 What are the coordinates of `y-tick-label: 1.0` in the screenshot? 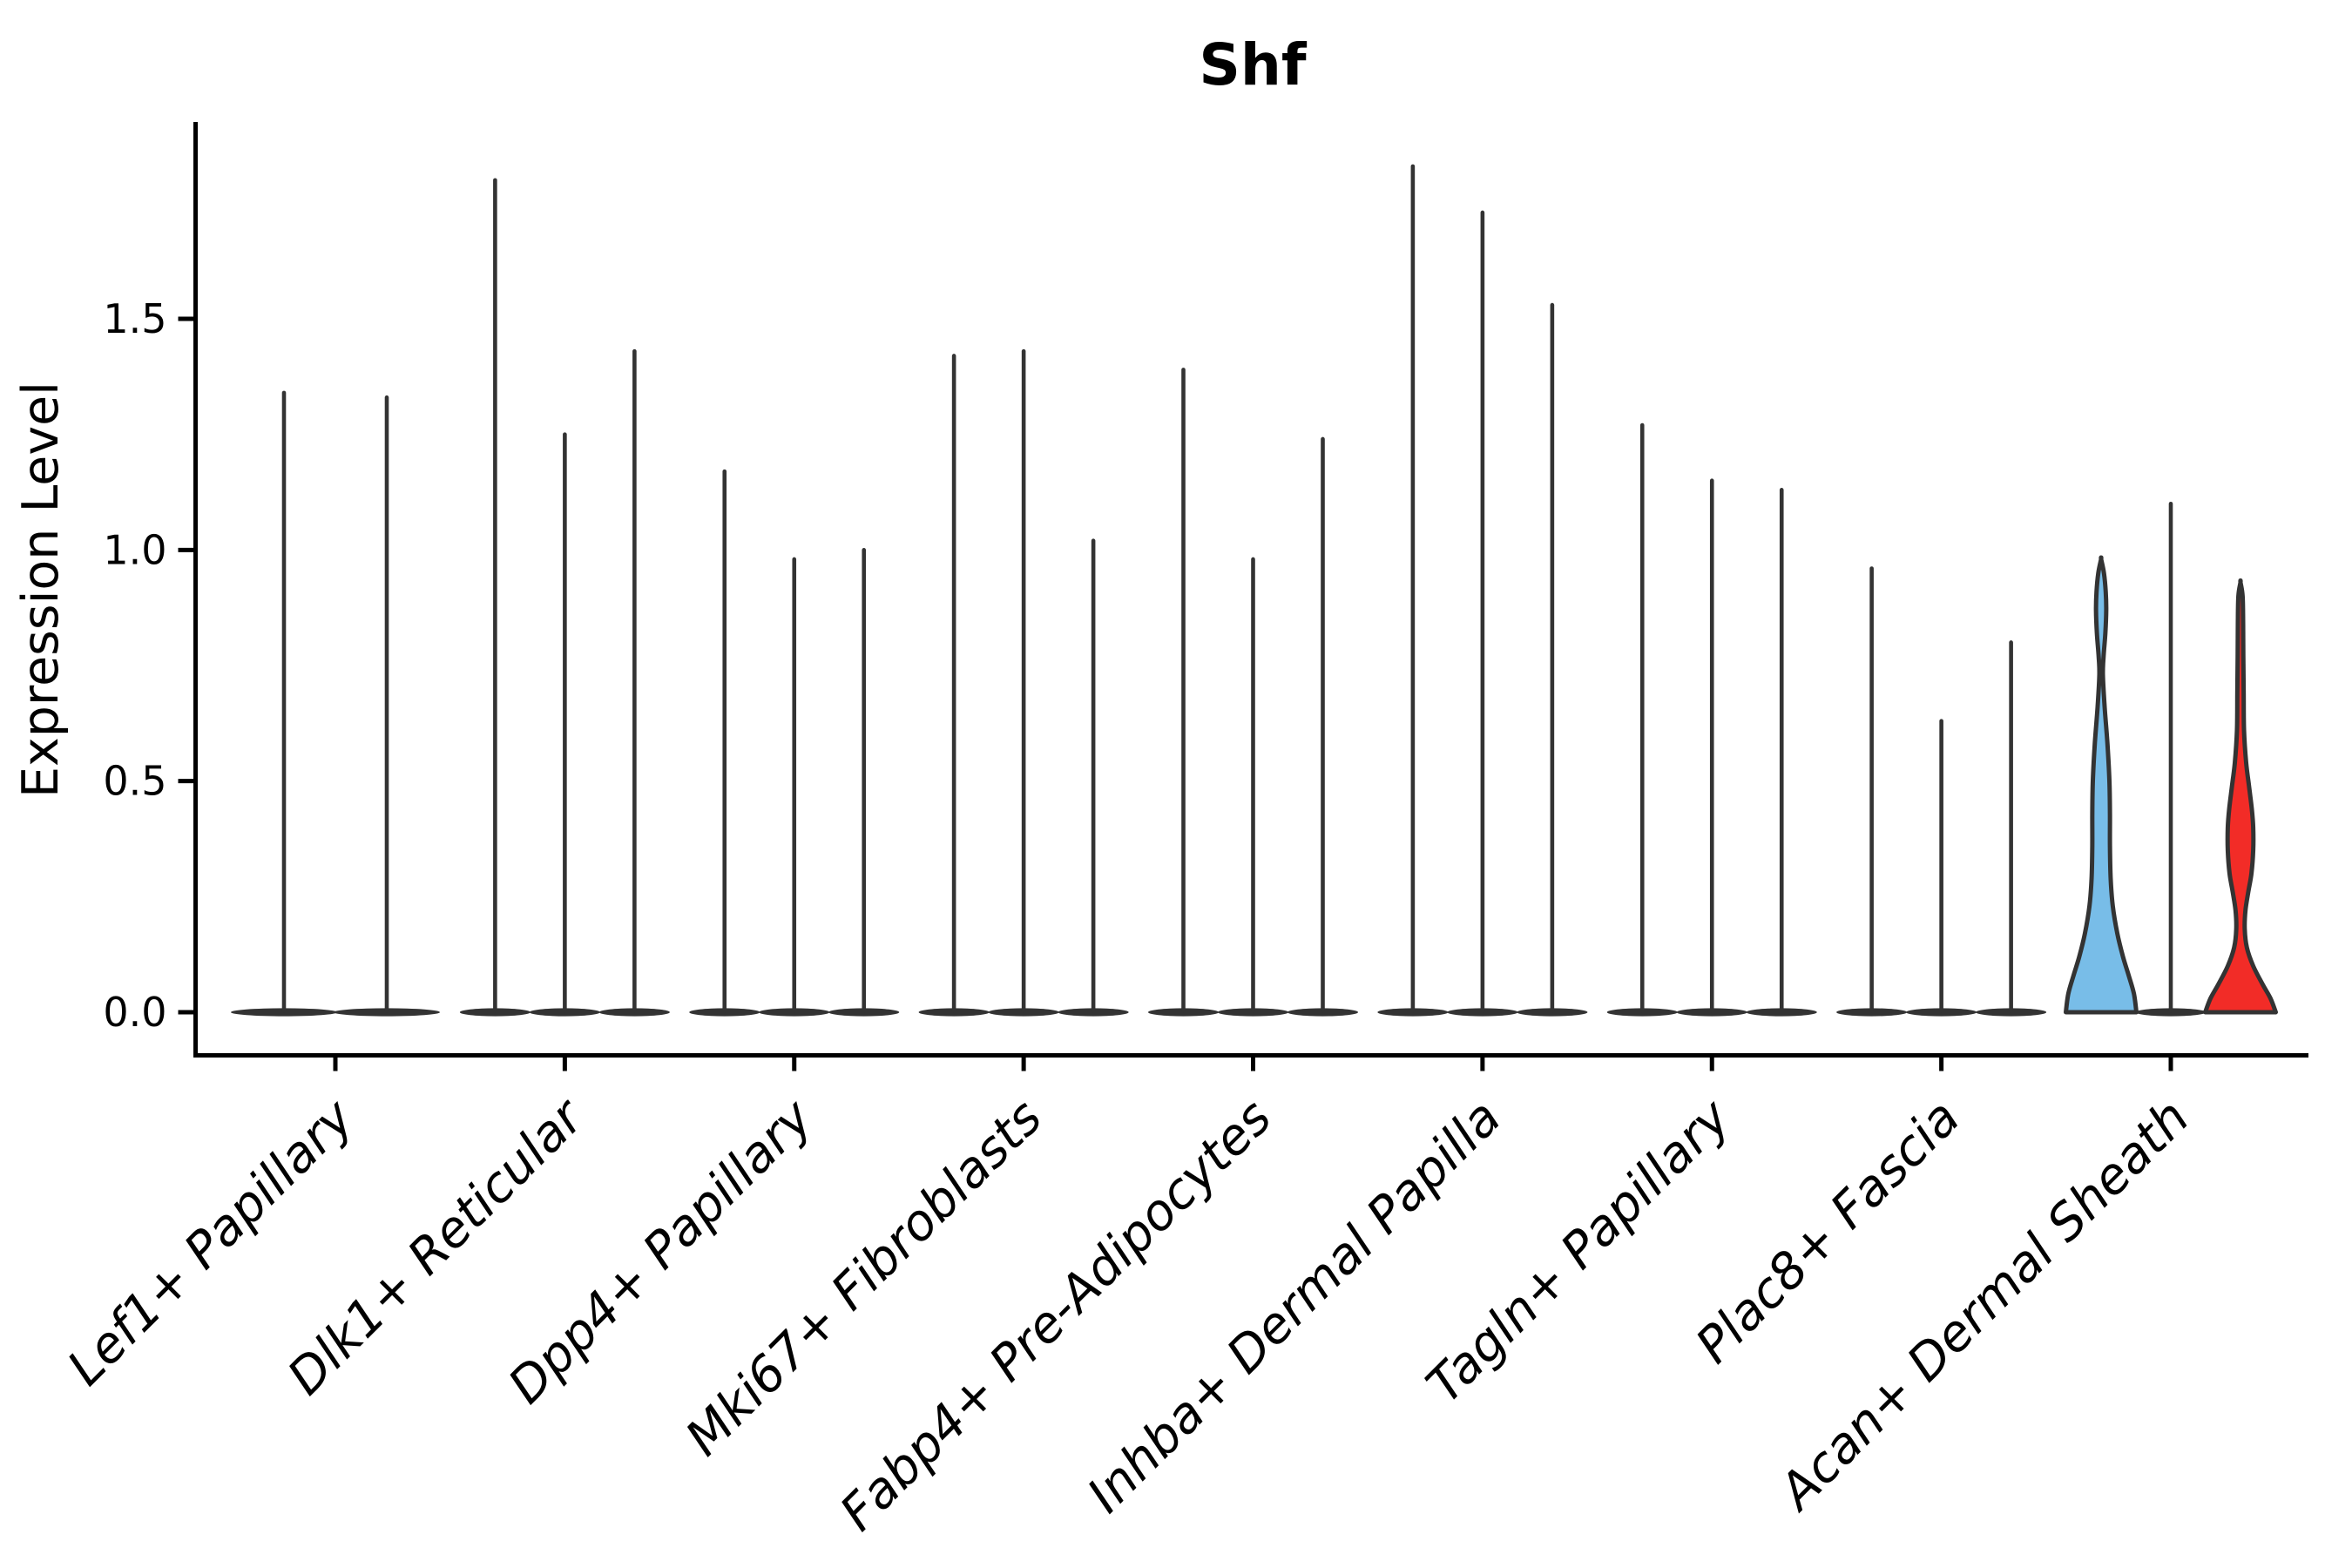 It's located at (134, 549).